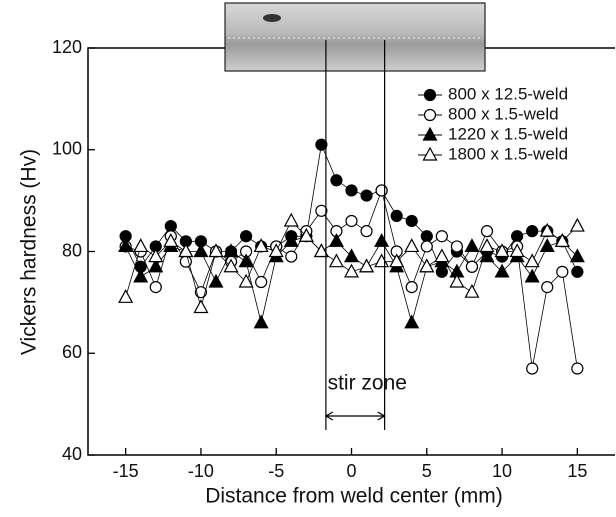 This screenshot has width=616, height=517. I want to click on y-tick-label: 60, so click(72, 352).